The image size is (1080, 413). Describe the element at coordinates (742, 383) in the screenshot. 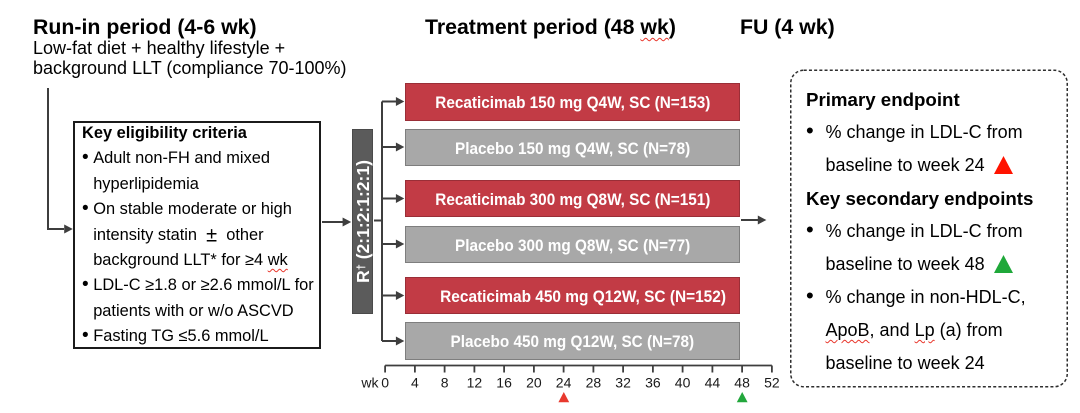

I see `svg-text: 48` at that location.